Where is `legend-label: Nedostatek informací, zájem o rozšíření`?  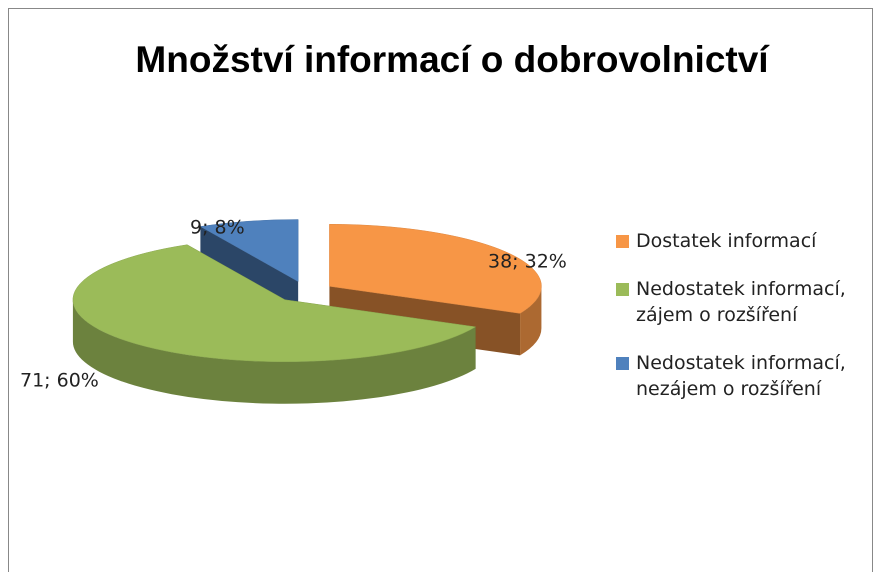 legend-label: Nedostatek informací, zájem o rozšíření is located at coordinates (741, 302).